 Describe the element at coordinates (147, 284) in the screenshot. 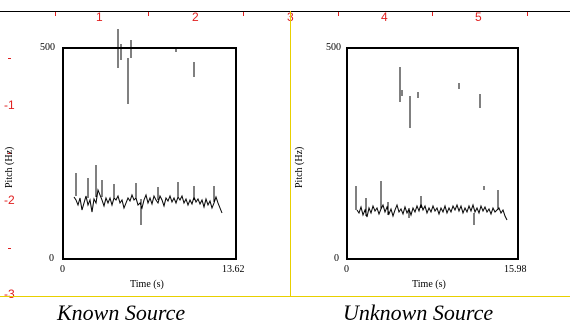

I see `left-x-axis-label: Time (s)` at that location.